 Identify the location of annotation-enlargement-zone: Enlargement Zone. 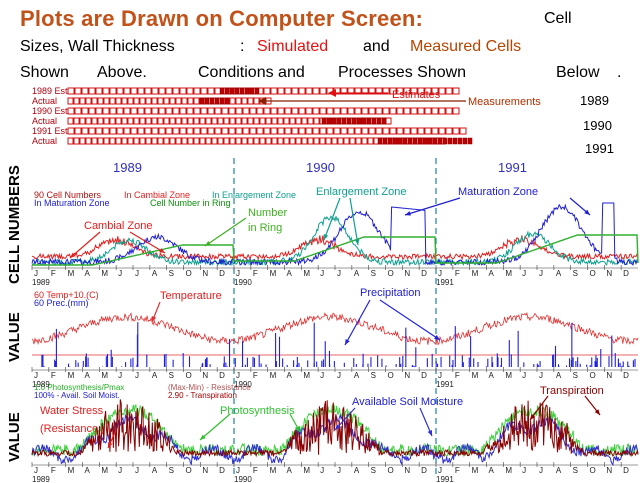
(361, 192).